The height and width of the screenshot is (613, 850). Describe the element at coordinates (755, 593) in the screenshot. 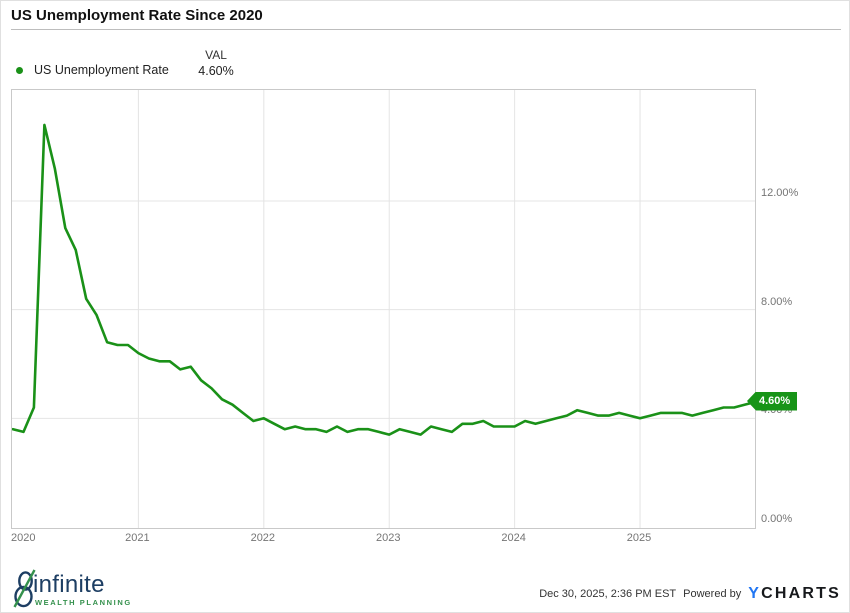

I see `ycharts-y-icon: Y` at that location.